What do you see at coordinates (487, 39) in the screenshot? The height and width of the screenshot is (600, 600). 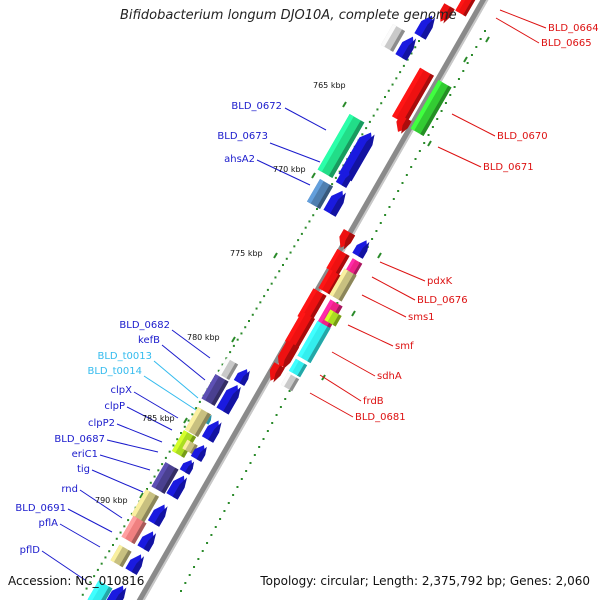 I see `tick-mark` at bounding box center [487, 39].